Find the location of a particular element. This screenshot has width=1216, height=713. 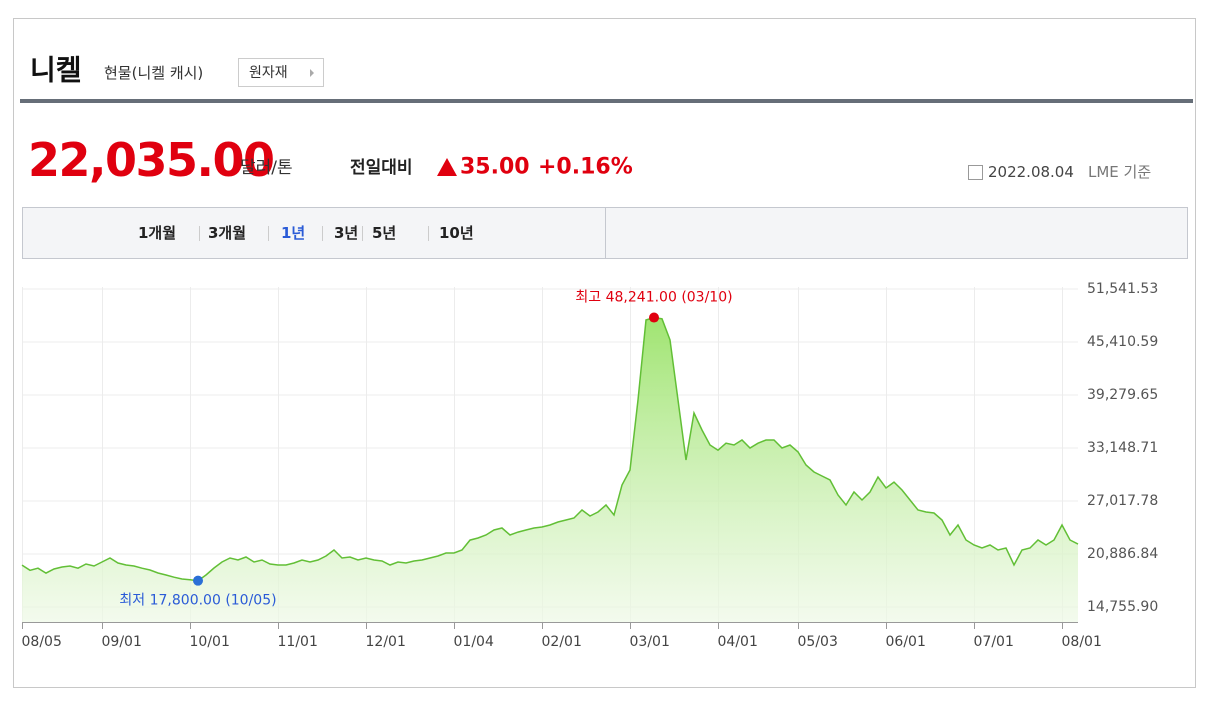

x-tick-label: 12/01 is located at coordinates (386, 642).